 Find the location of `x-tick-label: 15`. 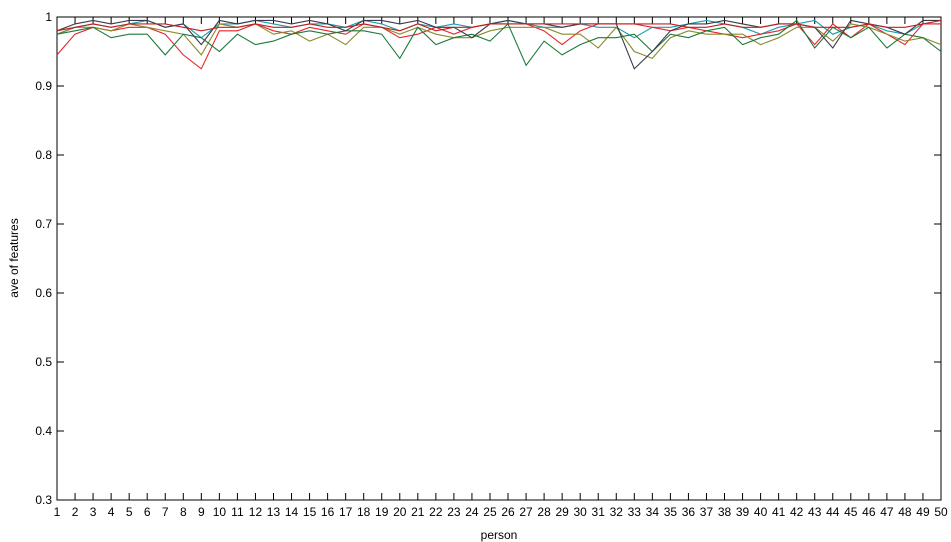

x-tick-label: 15 is located at coordinates (310, 512).